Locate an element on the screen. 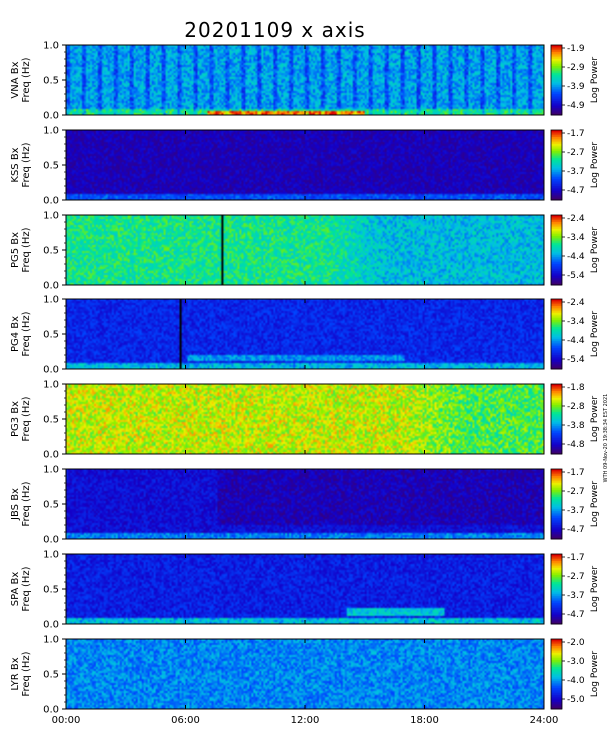 Image resolution: width=612 pixels, height=756 pixels. colorbar-frame is located at coordinates (556, 674).